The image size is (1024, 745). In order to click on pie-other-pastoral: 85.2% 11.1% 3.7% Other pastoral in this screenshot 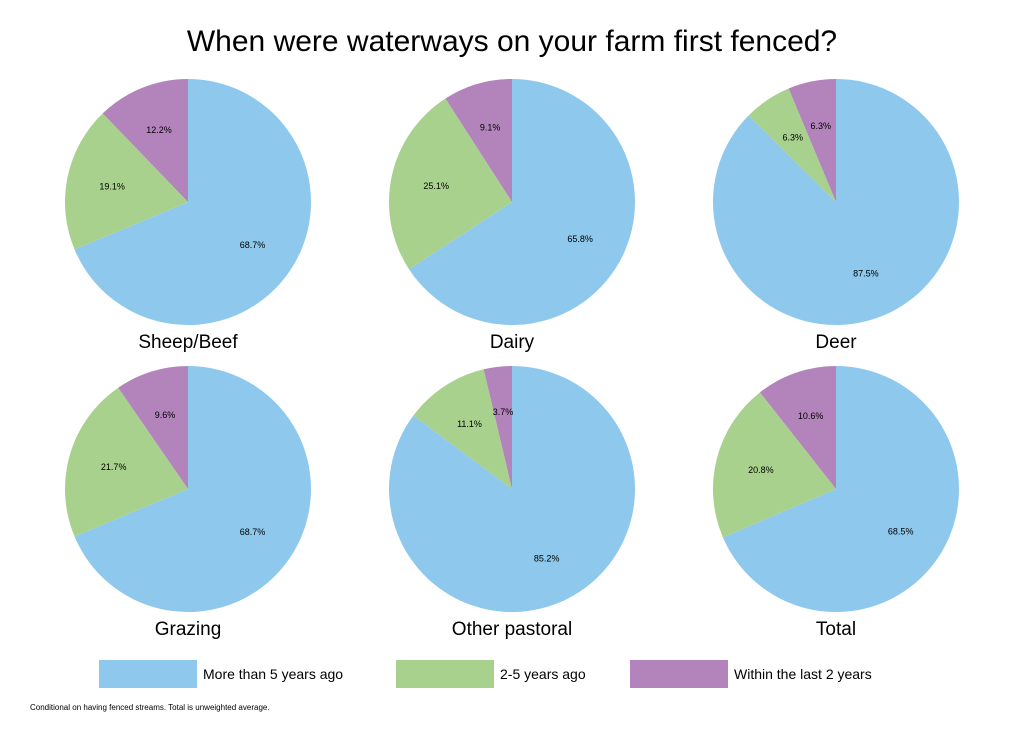, I will do `click(512, 503)`.